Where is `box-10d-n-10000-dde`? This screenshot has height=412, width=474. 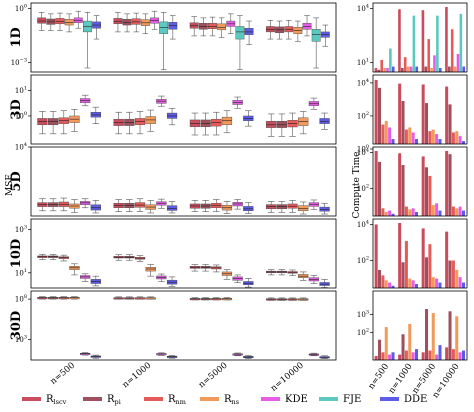
box-10d-n-10000-dde is located at coordinates (324, 283).